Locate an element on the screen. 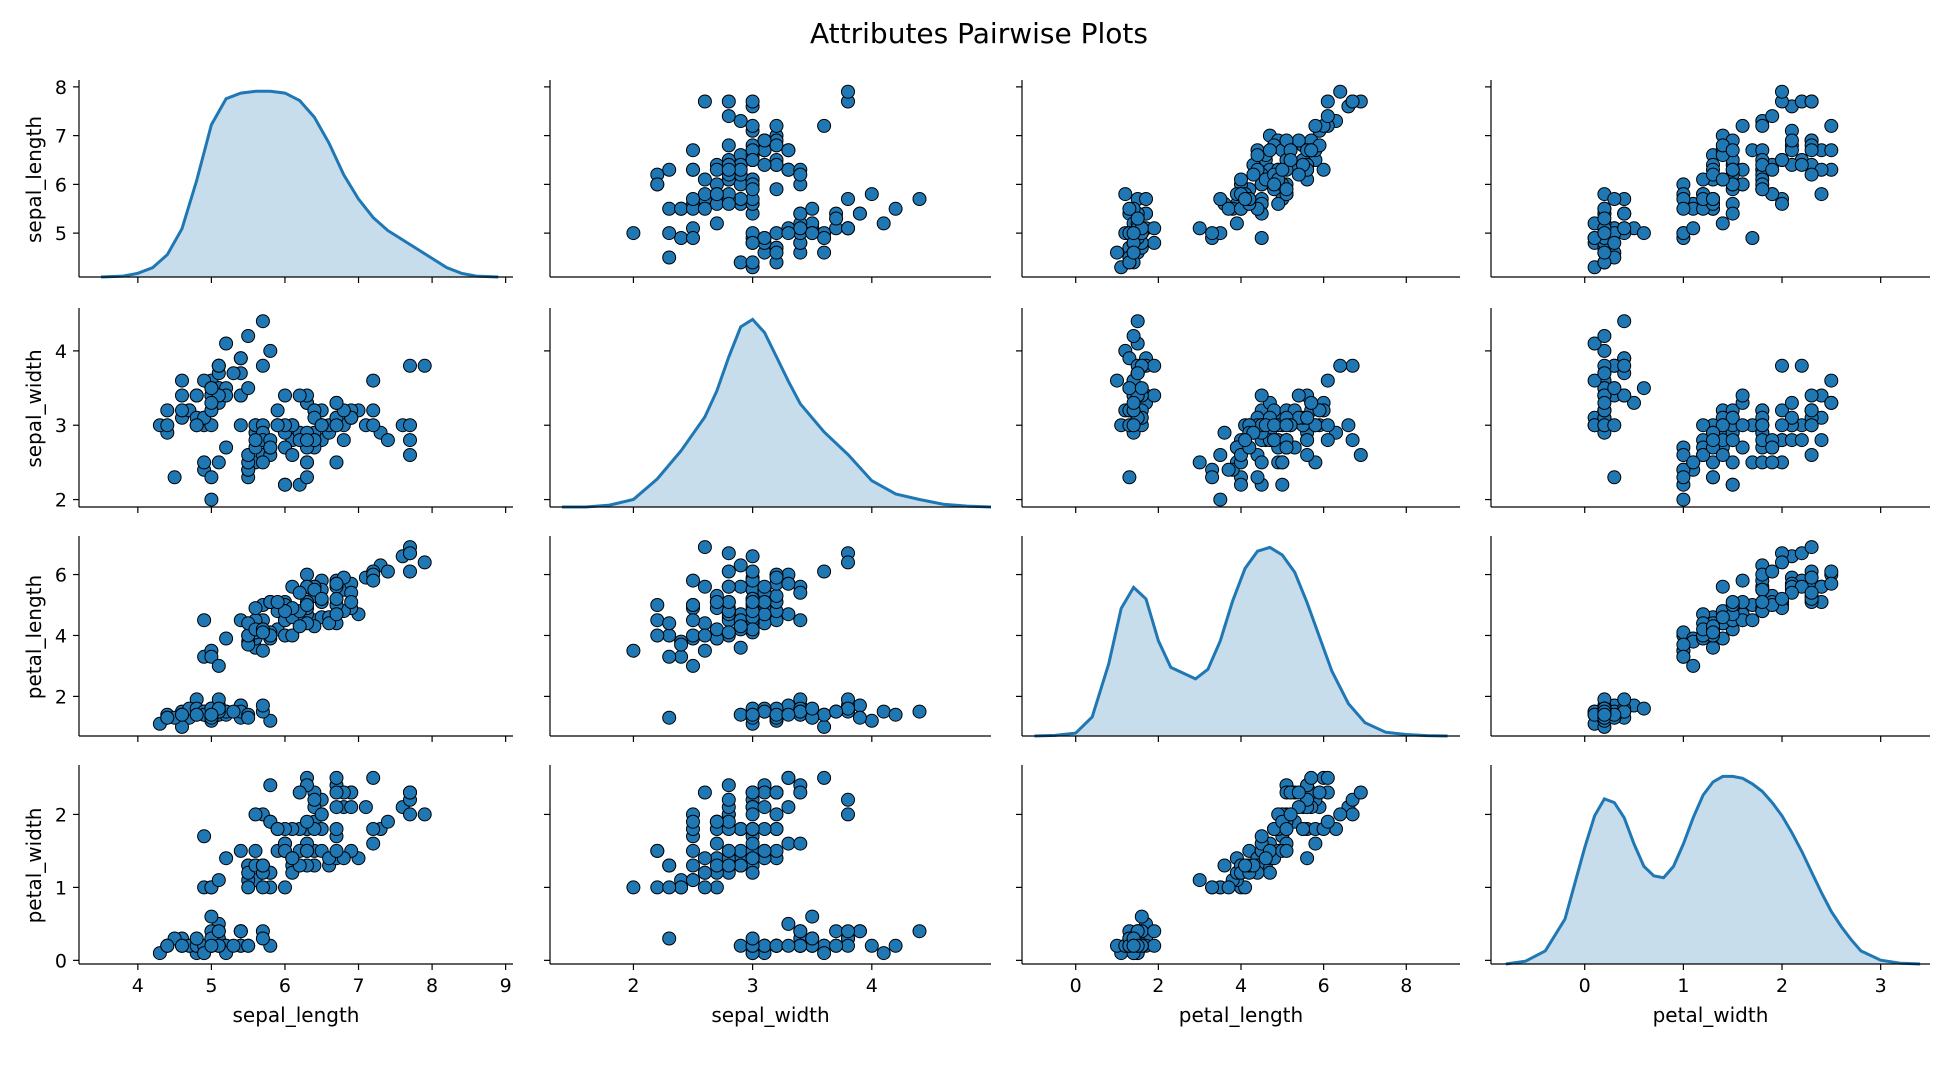 The width and height of the screenshot is (1944, 1080). kde-area-petal_width is located at coordinates (1713, 870).